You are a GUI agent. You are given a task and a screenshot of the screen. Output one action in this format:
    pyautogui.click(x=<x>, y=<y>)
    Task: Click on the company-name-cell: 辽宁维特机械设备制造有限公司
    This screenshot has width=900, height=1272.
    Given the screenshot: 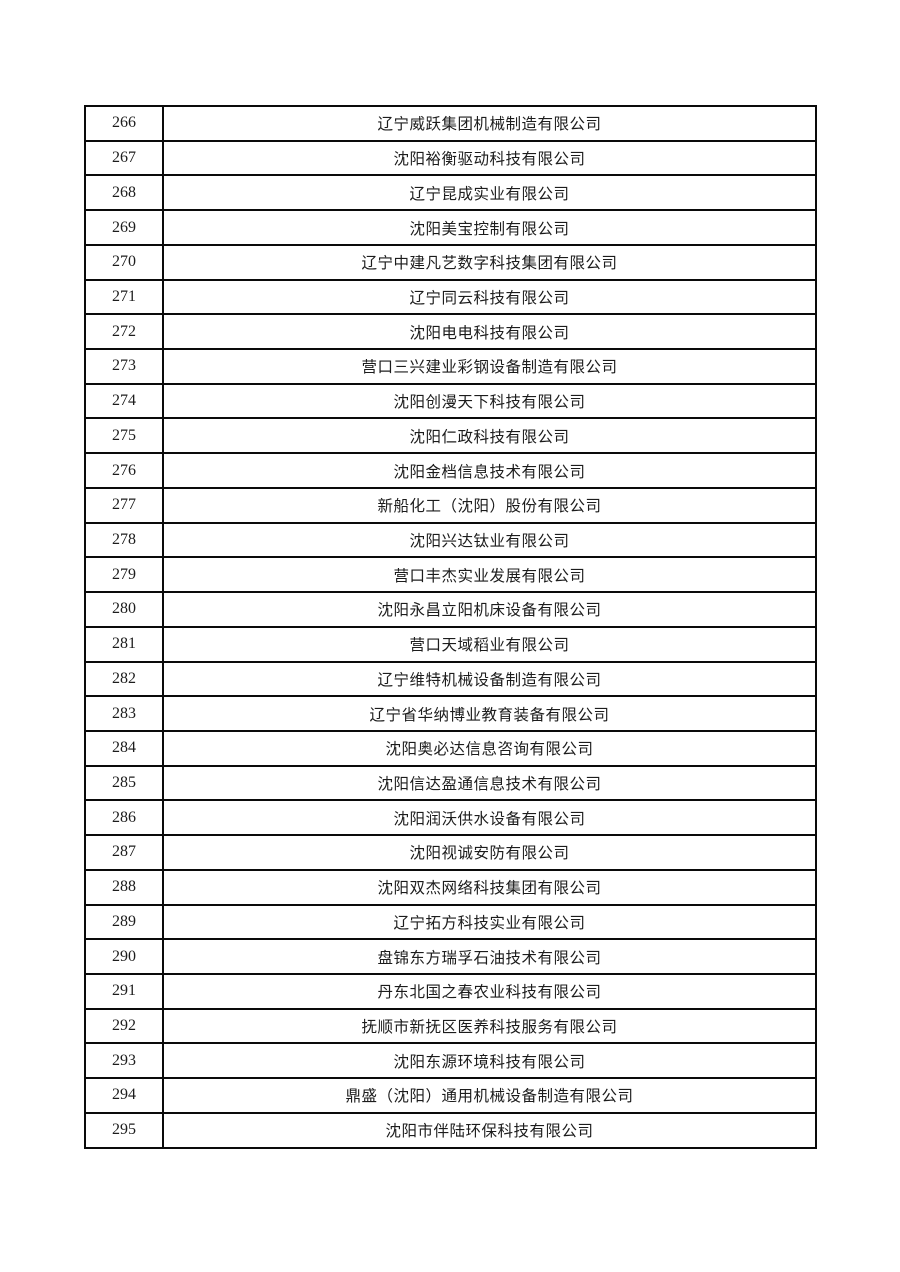 What is the action you would take?
    pyautogui.click(x=489, y=679)
    